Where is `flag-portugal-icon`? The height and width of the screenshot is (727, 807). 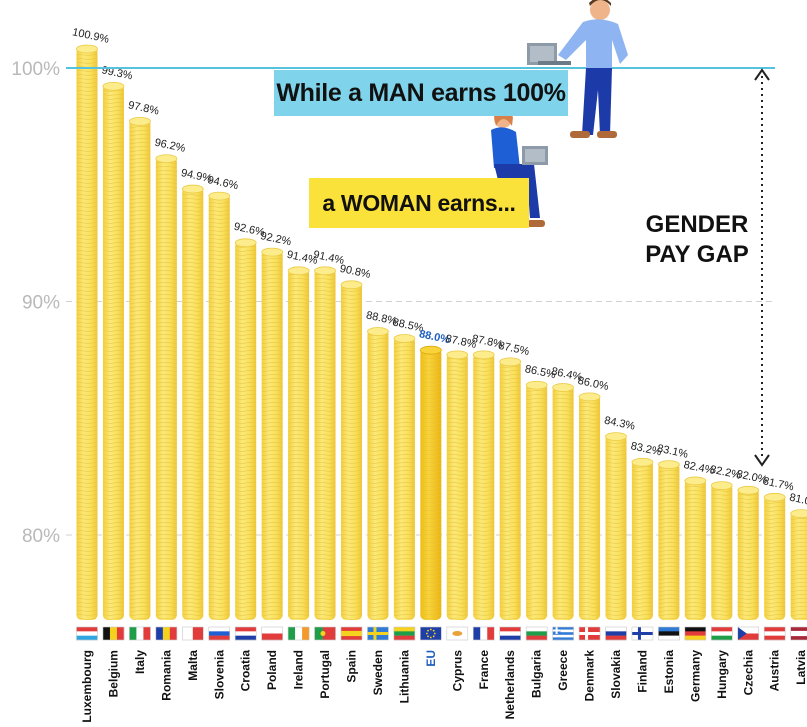
flag-portugal-icon is located at coordinates (325, 633).